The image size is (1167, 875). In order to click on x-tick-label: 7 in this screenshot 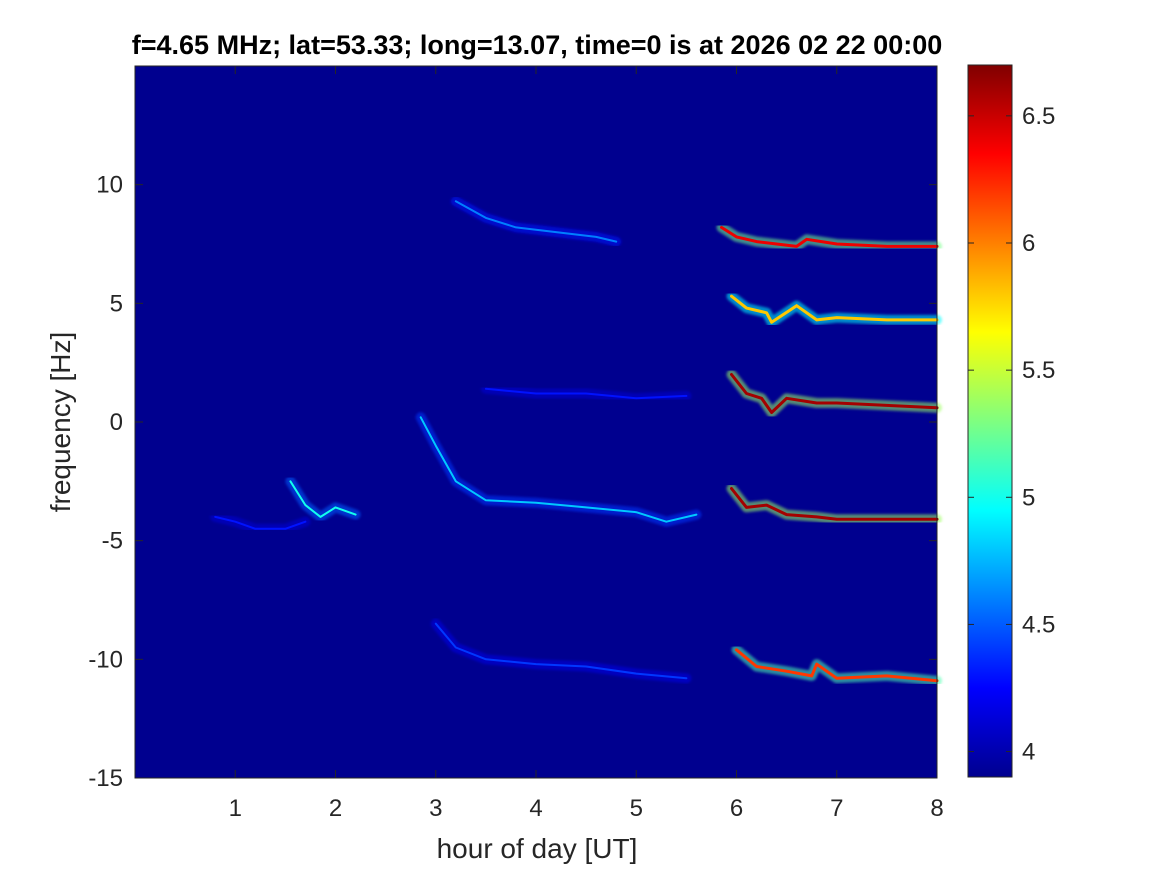, I will do `click(836, 808)`.